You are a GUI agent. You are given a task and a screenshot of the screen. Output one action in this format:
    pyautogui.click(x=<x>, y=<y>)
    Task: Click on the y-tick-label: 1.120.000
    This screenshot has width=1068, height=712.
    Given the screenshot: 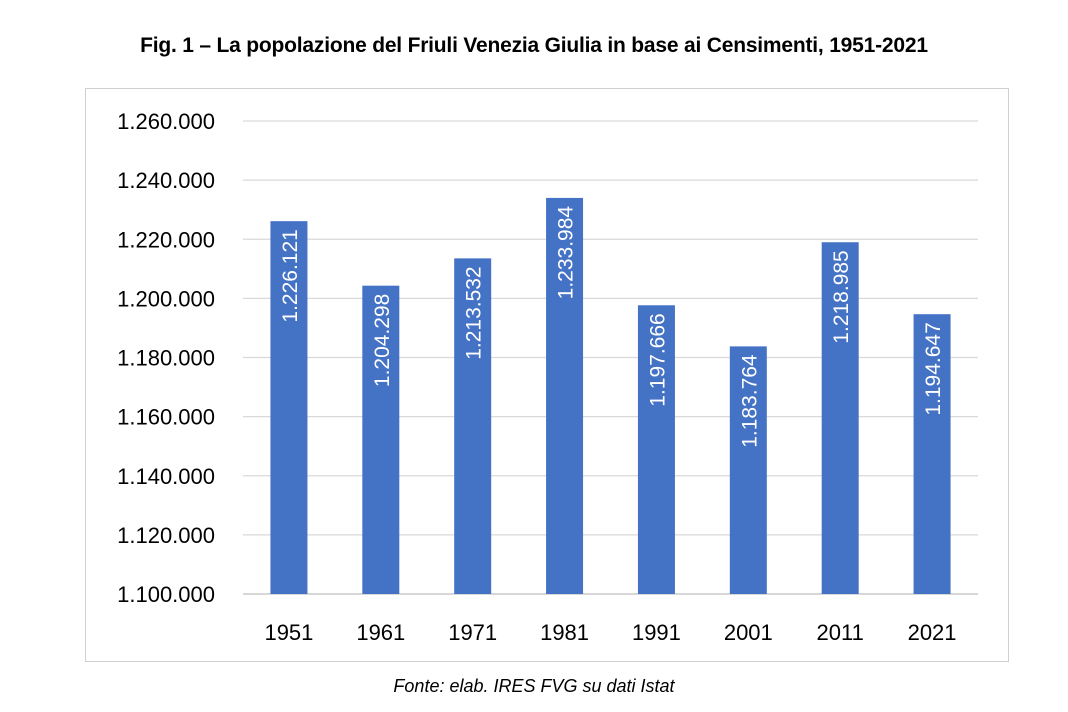 What is the action you would take?
    pyautogui.click(x=166, y=535)
    